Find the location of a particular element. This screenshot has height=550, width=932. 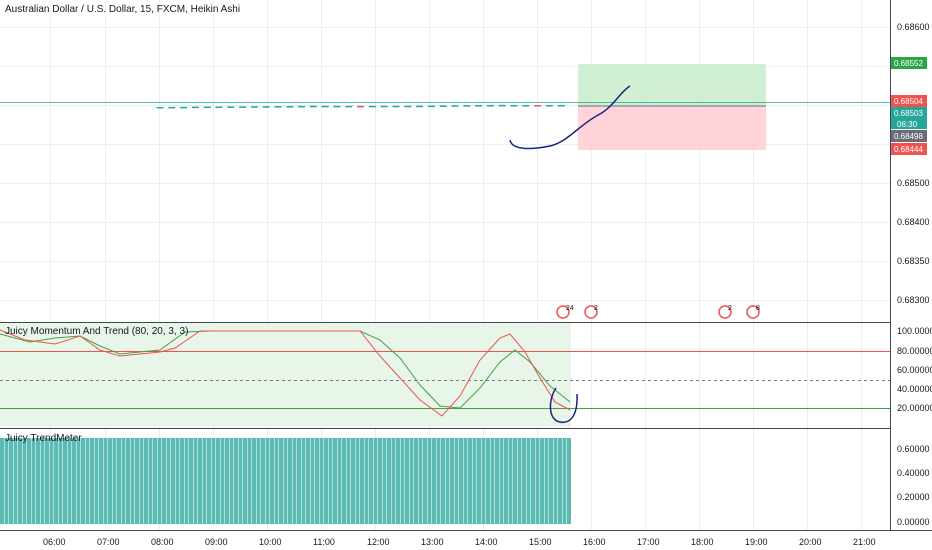

price-tick: 0.68400 is located at coordinates (913, 222).